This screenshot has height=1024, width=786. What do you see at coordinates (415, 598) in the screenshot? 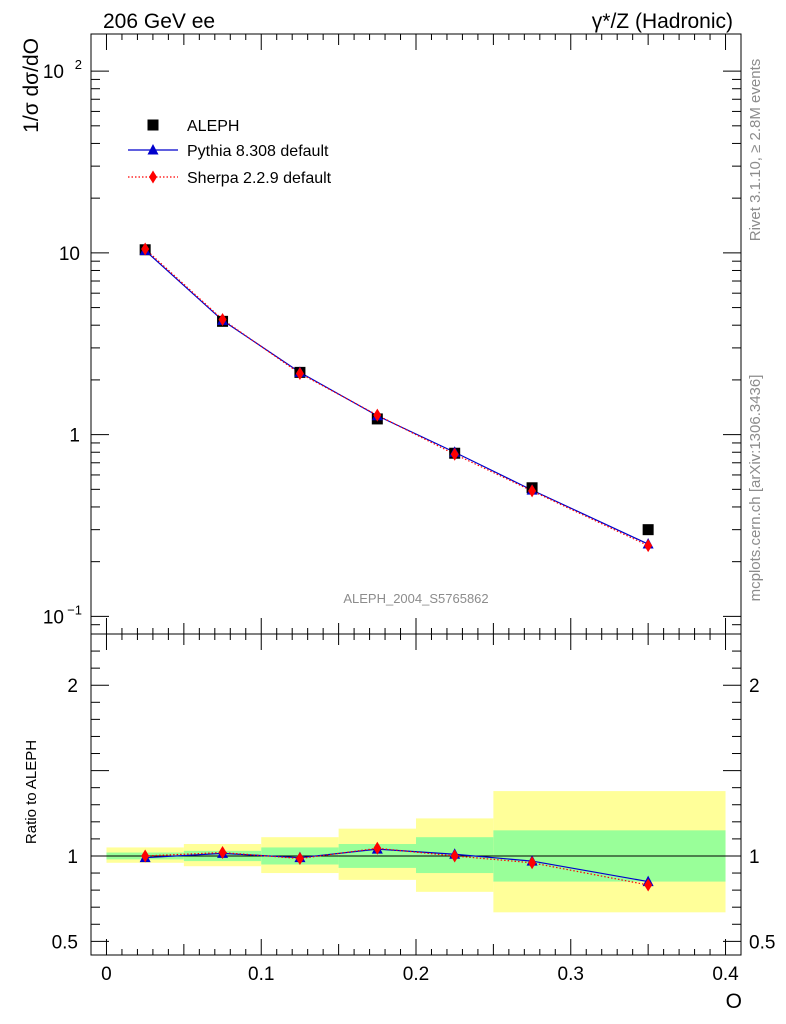
I see `analysis-watermark: ALEPH_2004_S5765862` at bounding box center [415, 598].